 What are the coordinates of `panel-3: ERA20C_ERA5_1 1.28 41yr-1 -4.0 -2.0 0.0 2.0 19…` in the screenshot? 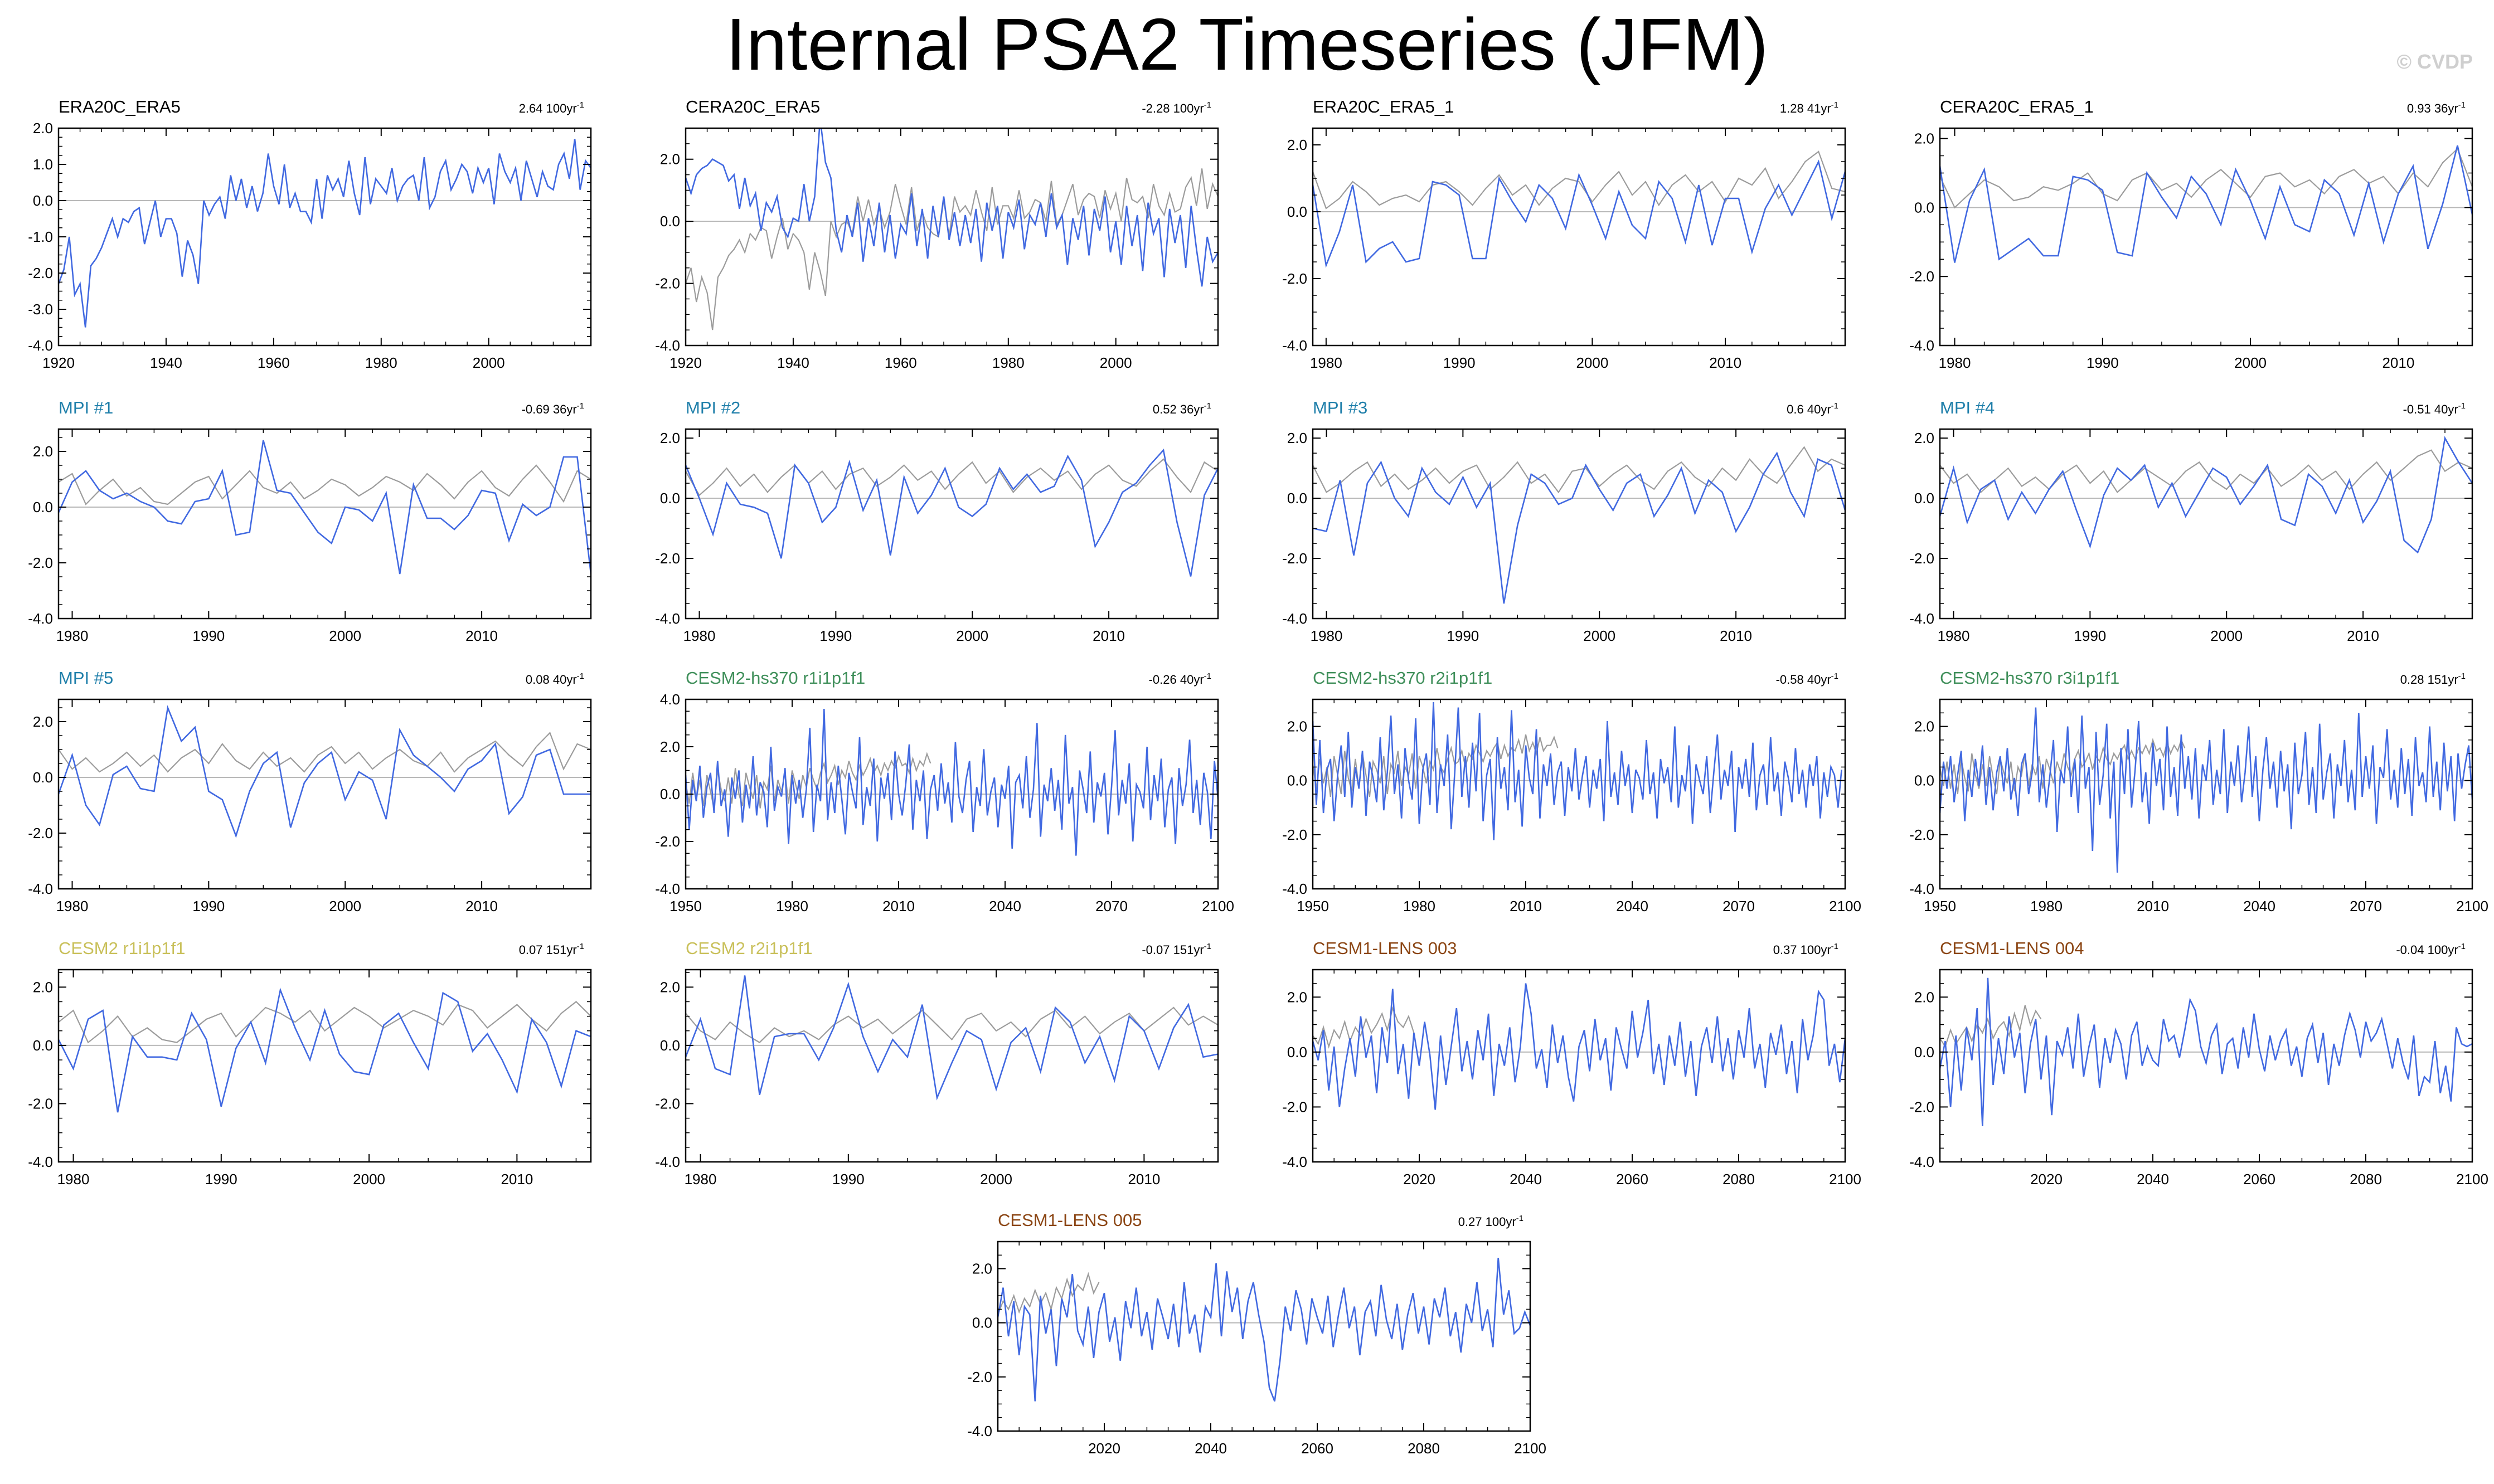 It's located at (1564, 234).